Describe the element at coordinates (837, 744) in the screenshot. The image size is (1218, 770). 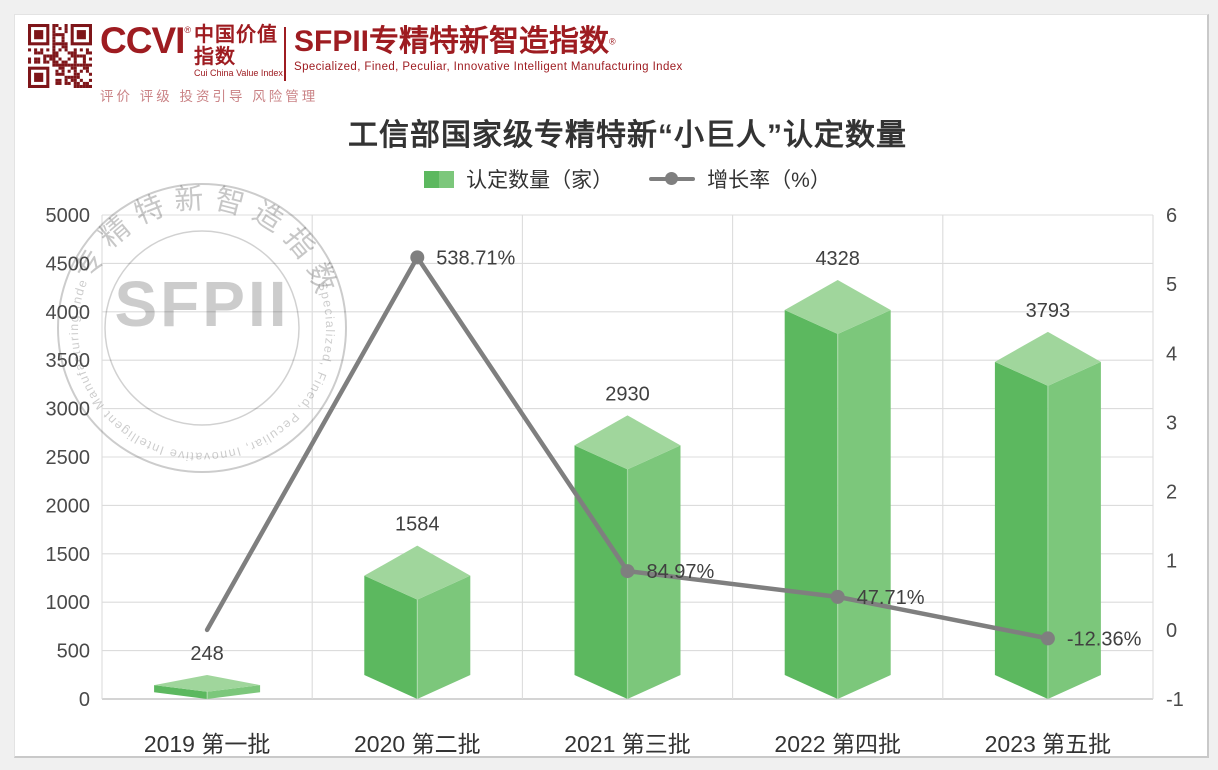
I see `x-axis-category-label: 2022 第四批` at that location.